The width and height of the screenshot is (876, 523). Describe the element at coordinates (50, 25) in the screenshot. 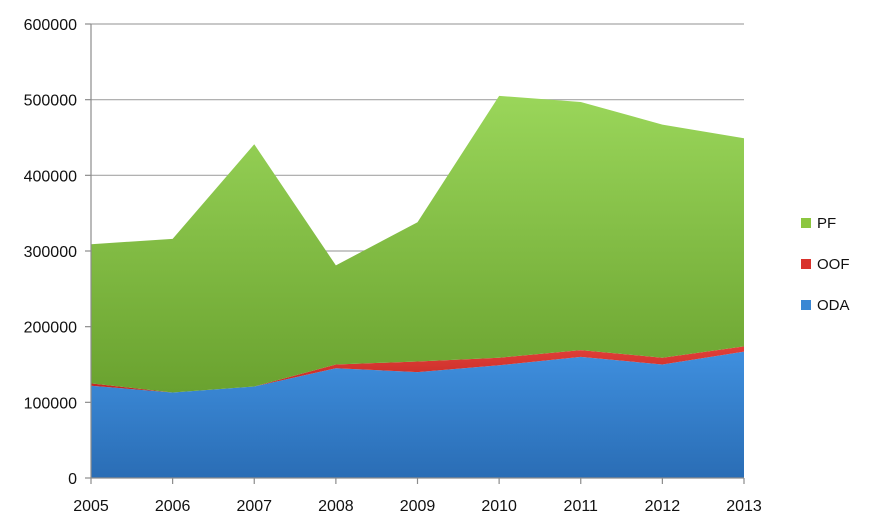

I see `y-tick-label: 600000` at that location.